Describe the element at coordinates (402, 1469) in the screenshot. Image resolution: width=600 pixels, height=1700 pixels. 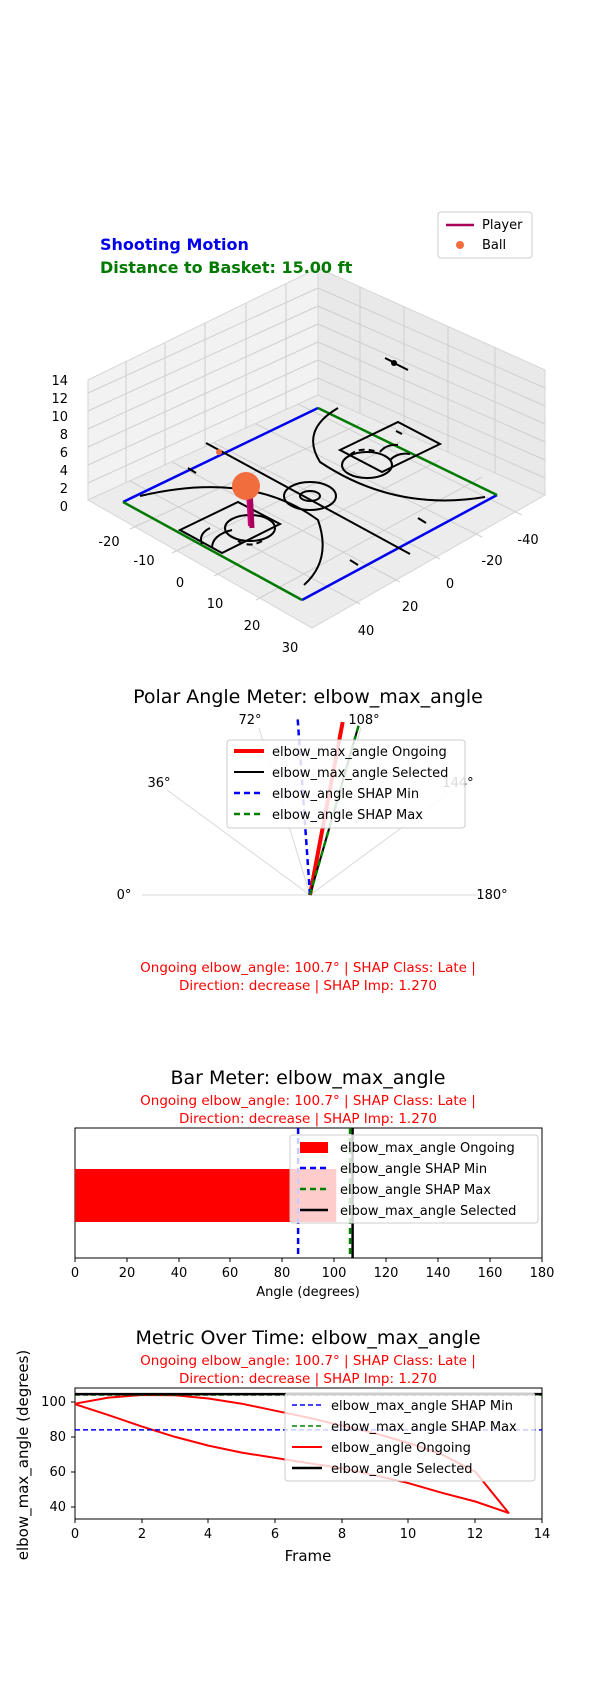
I see `svg-text: elbow_angle Selected` at that location.